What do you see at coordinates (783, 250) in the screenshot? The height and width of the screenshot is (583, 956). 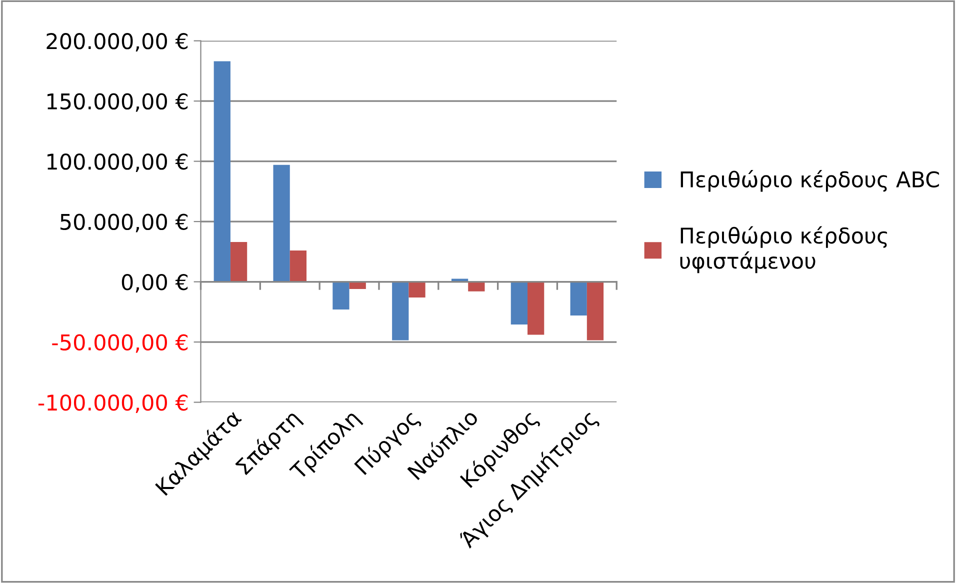 I see `legend-label: Περιθώριο κέρδους υφιστάμενου` at bounding box center [783, 250].